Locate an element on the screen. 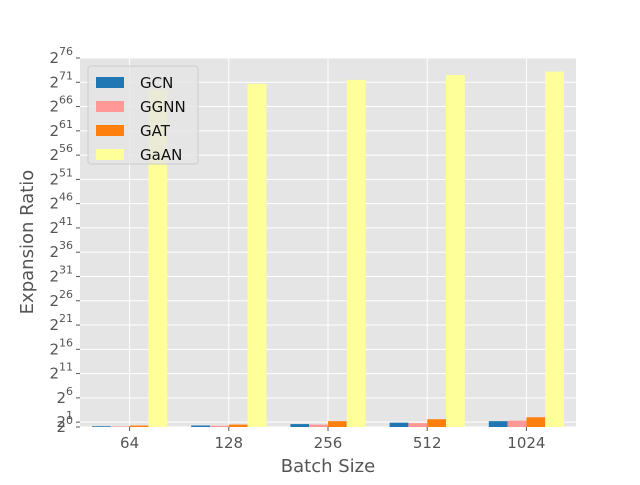  y-tick-label: 216 is located at coordinates (61, 347).